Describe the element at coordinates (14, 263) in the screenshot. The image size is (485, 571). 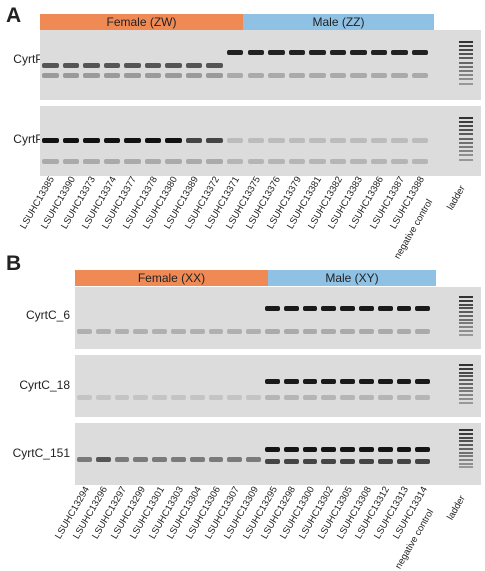
I see `panel-b-letter: B` at that location.